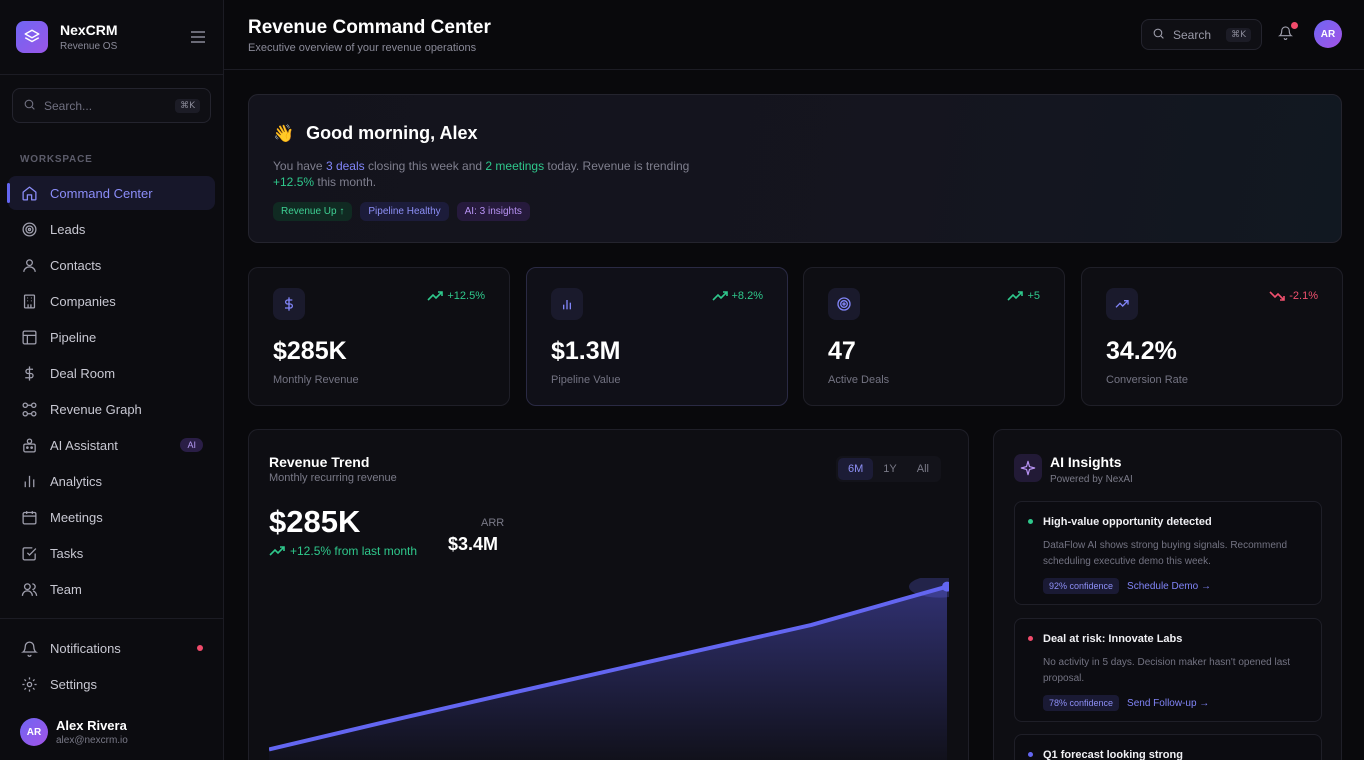  Describe the element at coordinates (85, 648) in the screenshot. I see `sidebar-item-label: Notifications` at that location.